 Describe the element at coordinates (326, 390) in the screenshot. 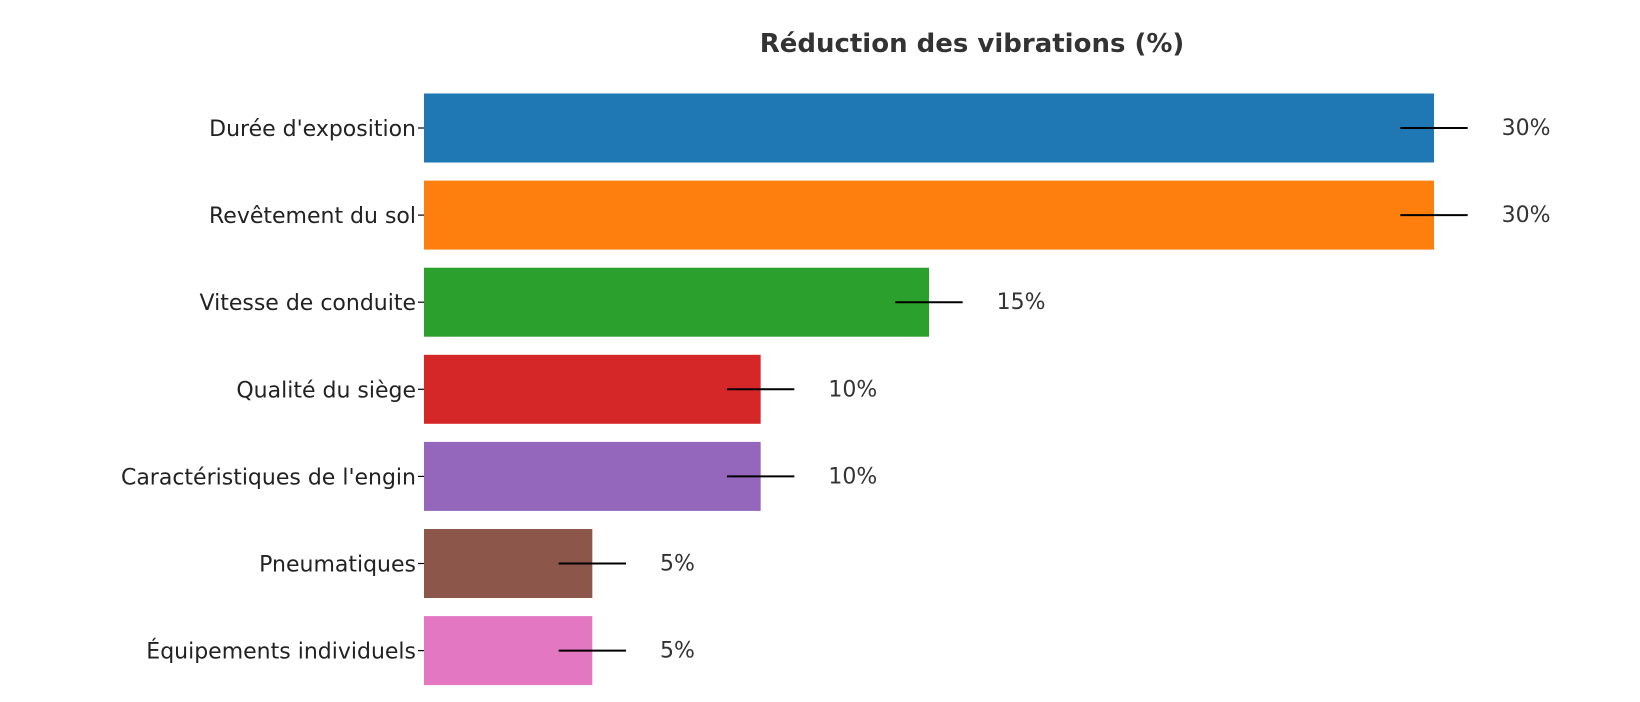

I see `category-label: Qualité du siège` at that location.